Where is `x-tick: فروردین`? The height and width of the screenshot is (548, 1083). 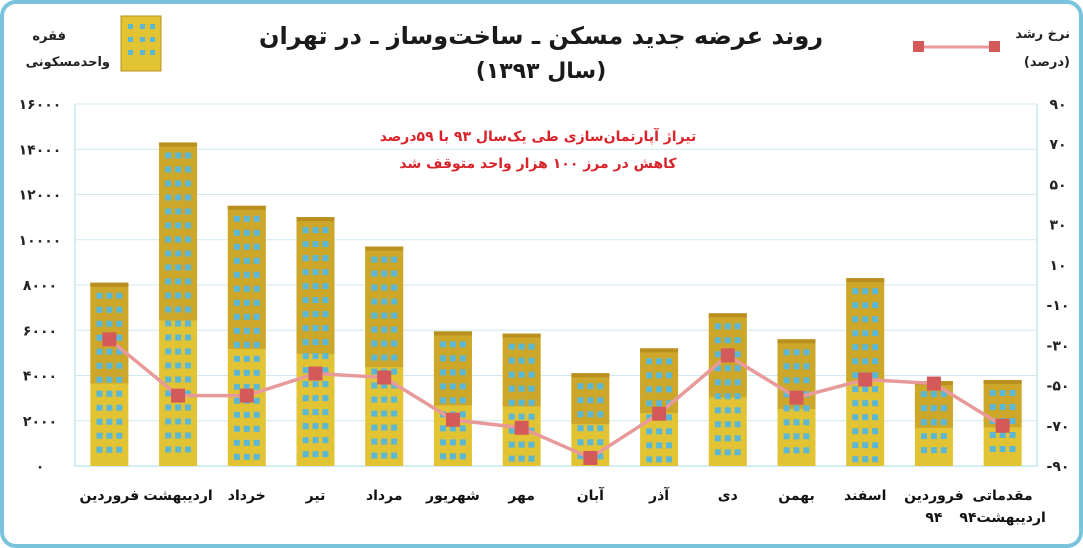
x-tick: فروردین is located at coordinates (110, 496).